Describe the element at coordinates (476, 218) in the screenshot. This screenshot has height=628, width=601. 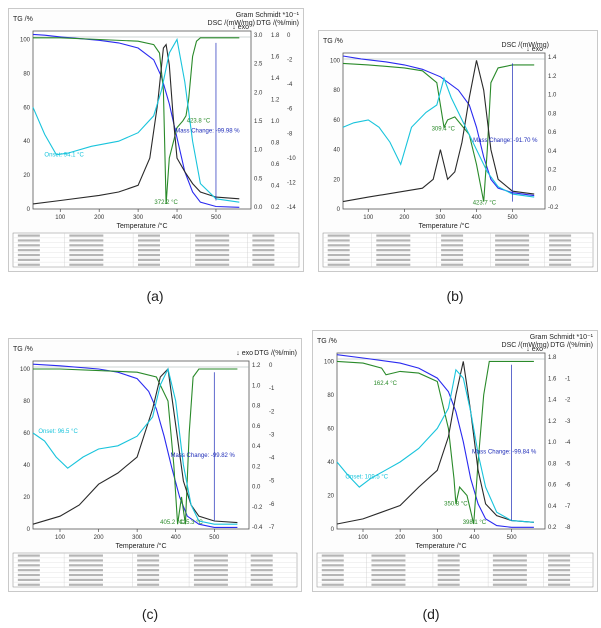
I see `x-tick-label: 400` at that location.